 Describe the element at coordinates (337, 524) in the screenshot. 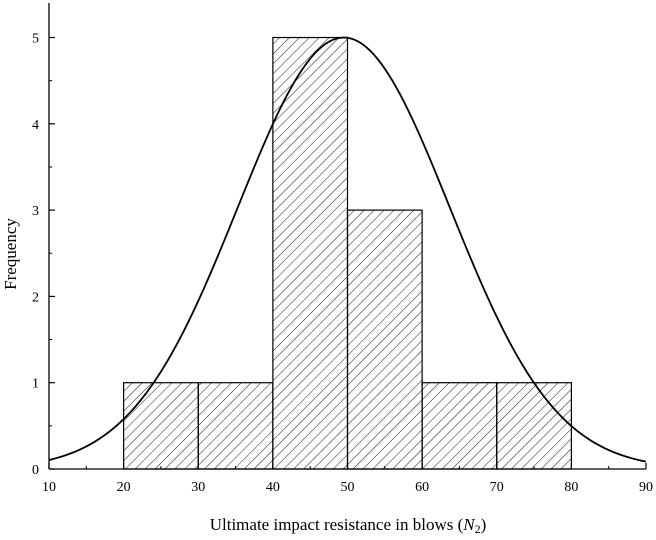

I see `x-axis-label-text: Ultimate impact resistance in blows (` at that location.